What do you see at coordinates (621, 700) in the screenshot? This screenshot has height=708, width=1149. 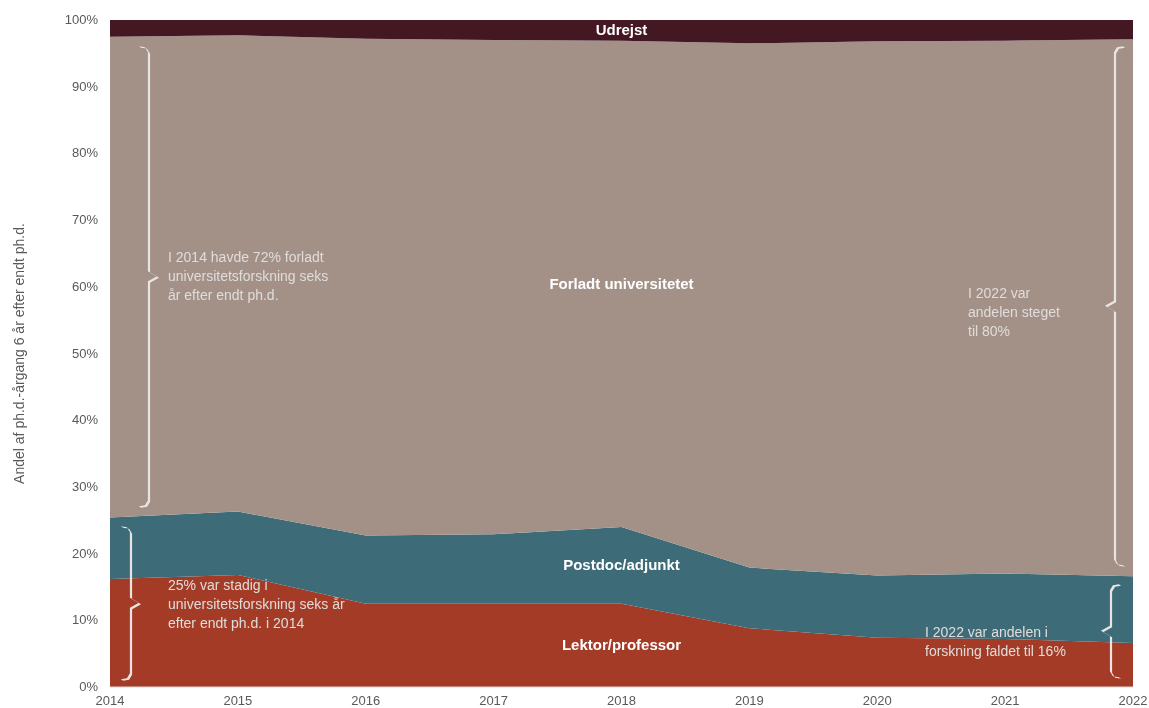 I see `x-tick-label: 2018` at bounding box center [621, 700].